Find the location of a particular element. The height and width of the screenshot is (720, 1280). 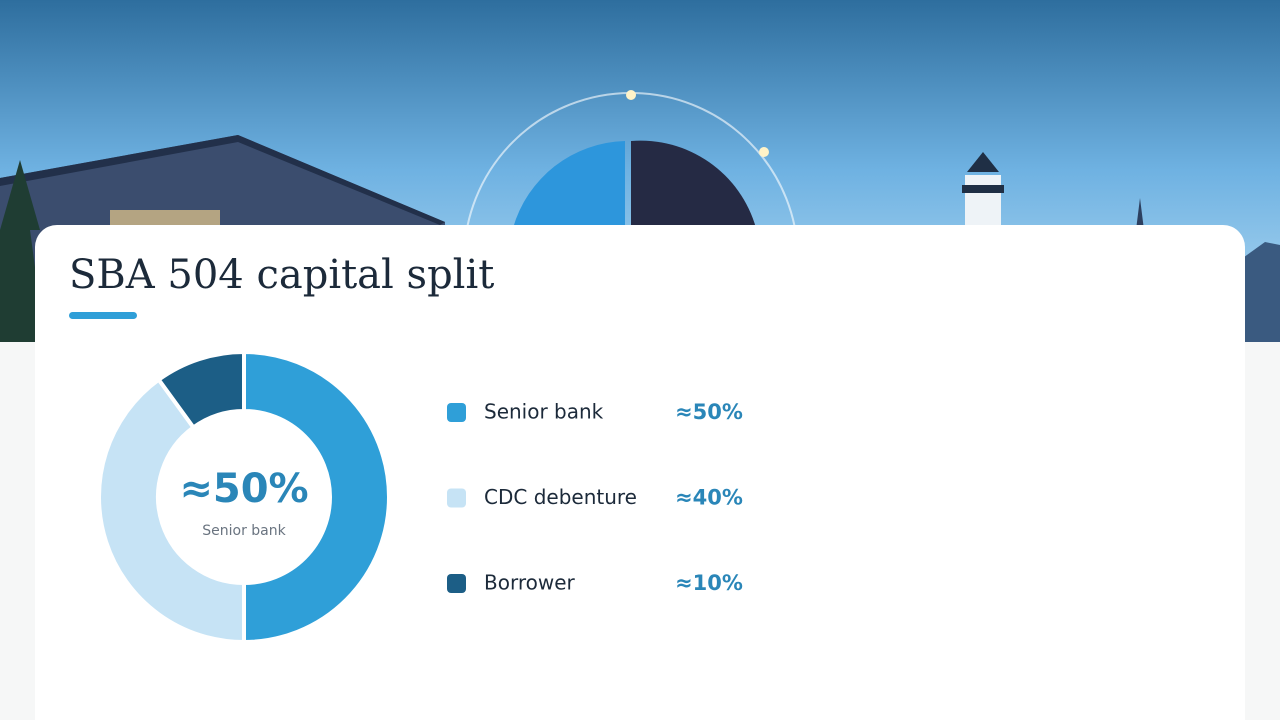

center-value: ≈50% is located at coordinates (243, 489).